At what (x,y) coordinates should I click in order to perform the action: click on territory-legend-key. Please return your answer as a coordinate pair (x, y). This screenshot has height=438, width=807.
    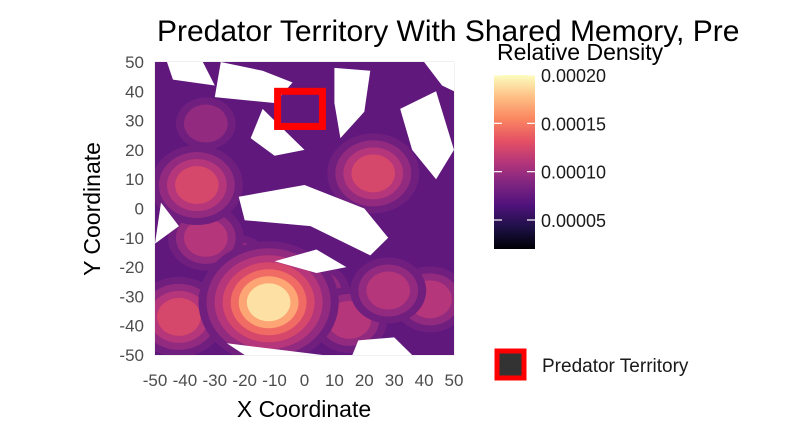
    Looking at the image, I should click on (510, 364).